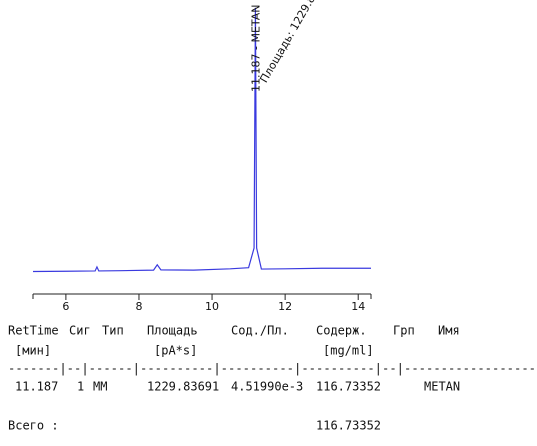 The height and width of the screenshot is (446, 537). I want to click on total-label: Всего :, so click(33, 426).